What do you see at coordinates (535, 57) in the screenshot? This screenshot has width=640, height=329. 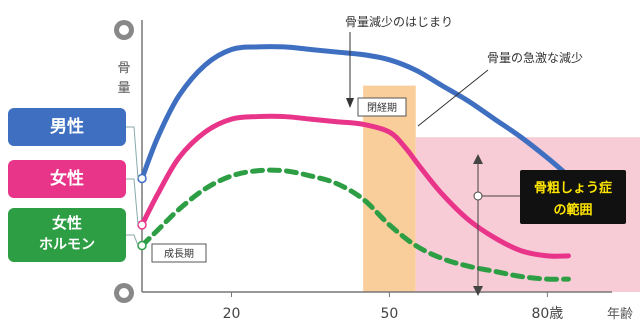 I see `annotation-rapid-loss: 骨量の急激な減少` at bounding box center [535, 57].